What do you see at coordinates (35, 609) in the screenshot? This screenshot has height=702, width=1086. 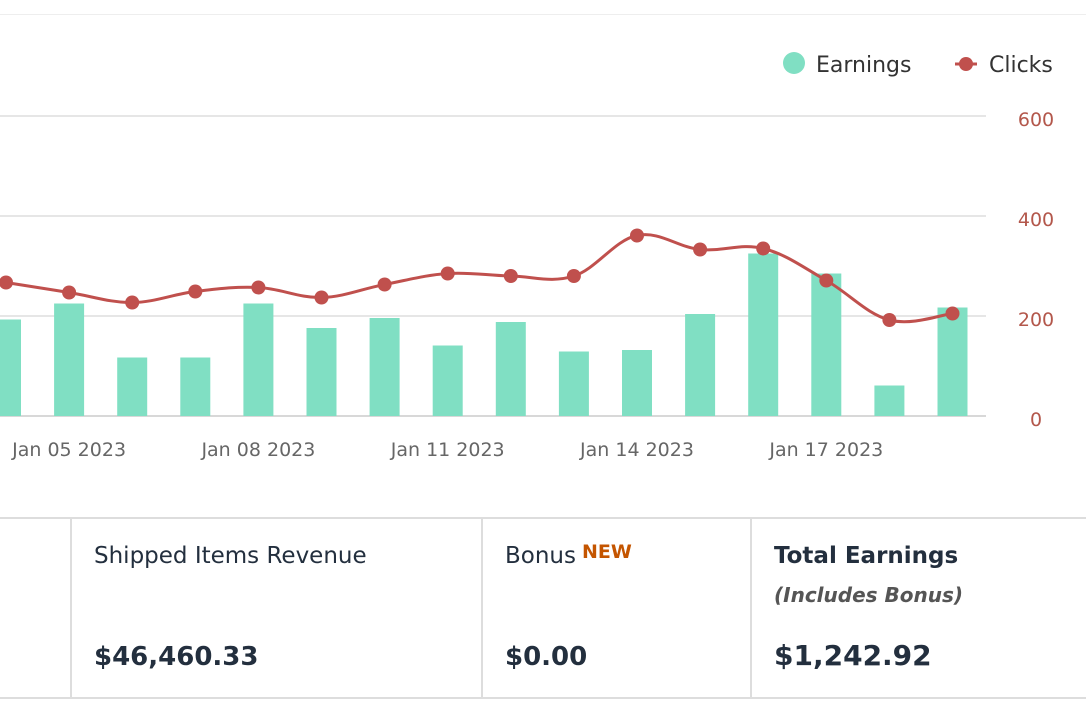 I see `summary-cell-partial` at bounding box center [35, 609].